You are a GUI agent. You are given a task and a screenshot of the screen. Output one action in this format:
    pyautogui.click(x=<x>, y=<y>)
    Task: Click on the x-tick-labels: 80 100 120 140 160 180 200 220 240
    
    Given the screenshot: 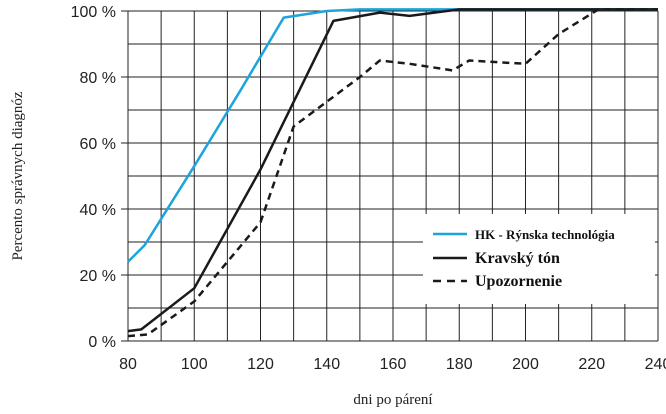 What is the action you would take?
    pyautogui.click(x=392, y=364)
    